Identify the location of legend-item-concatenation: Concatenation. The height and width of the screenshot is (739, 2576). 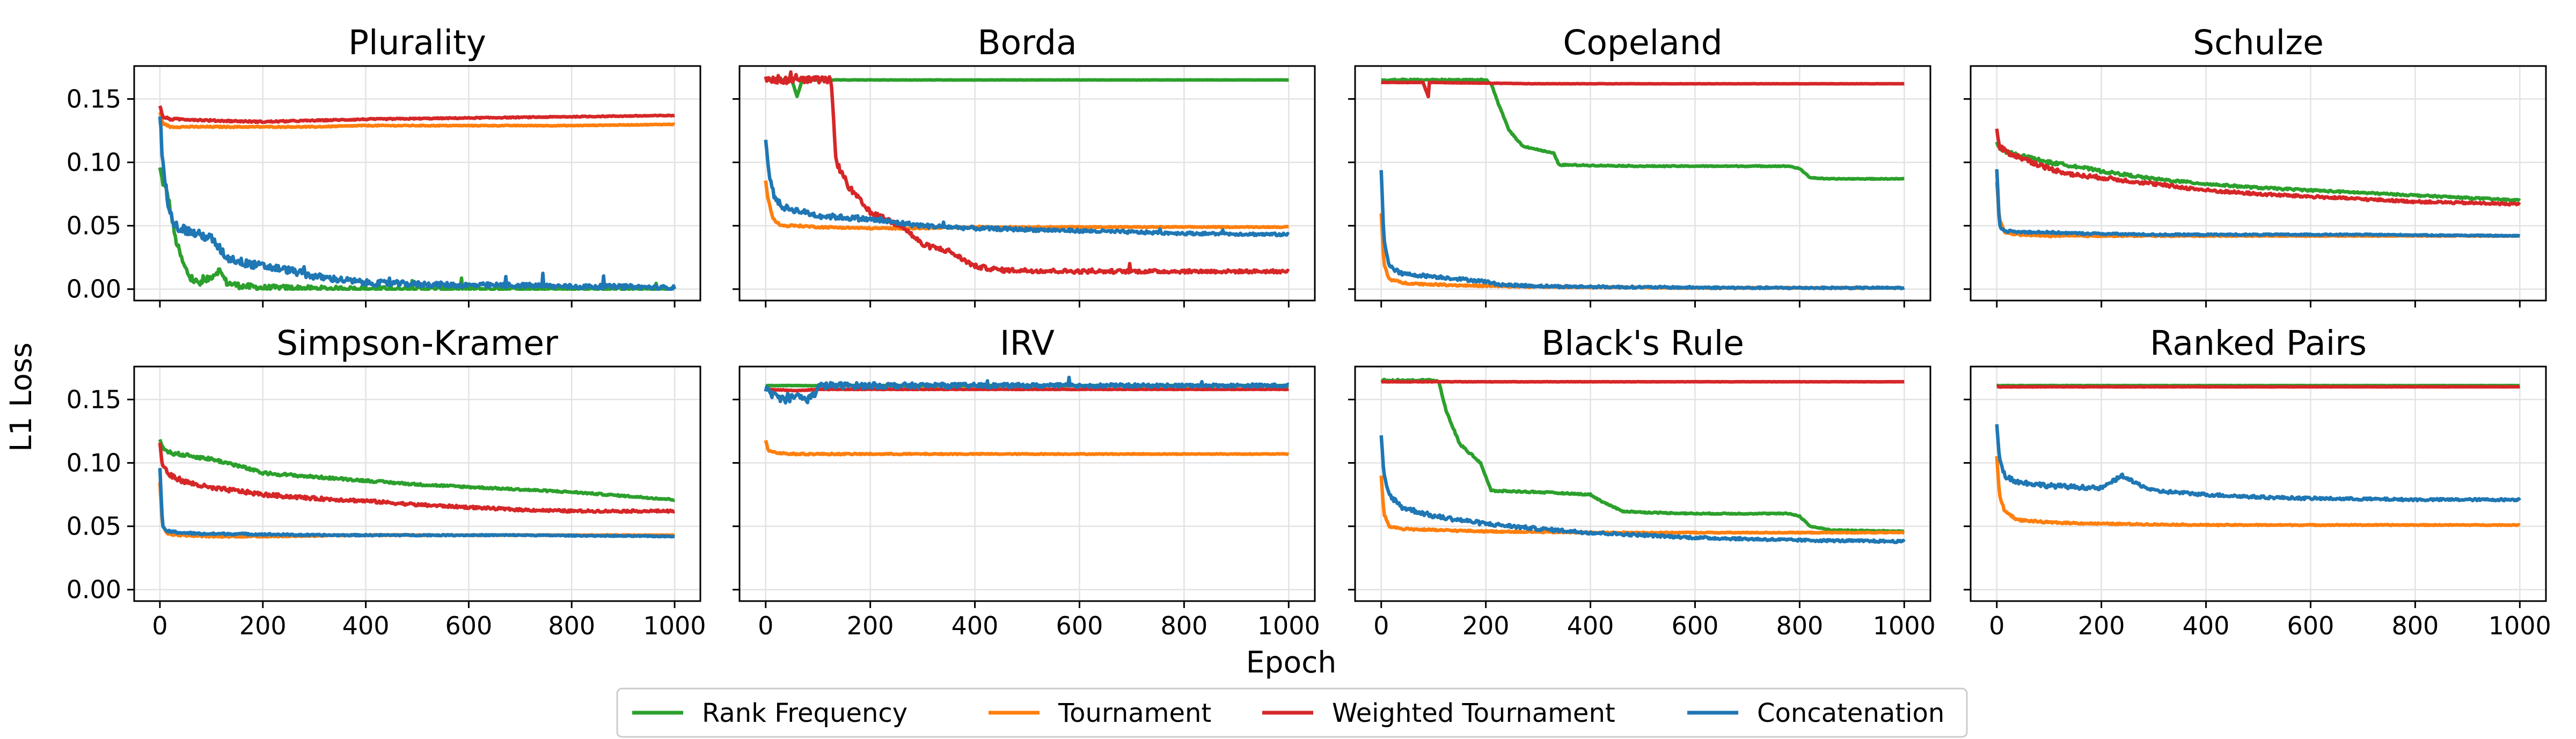
(1815, 713).